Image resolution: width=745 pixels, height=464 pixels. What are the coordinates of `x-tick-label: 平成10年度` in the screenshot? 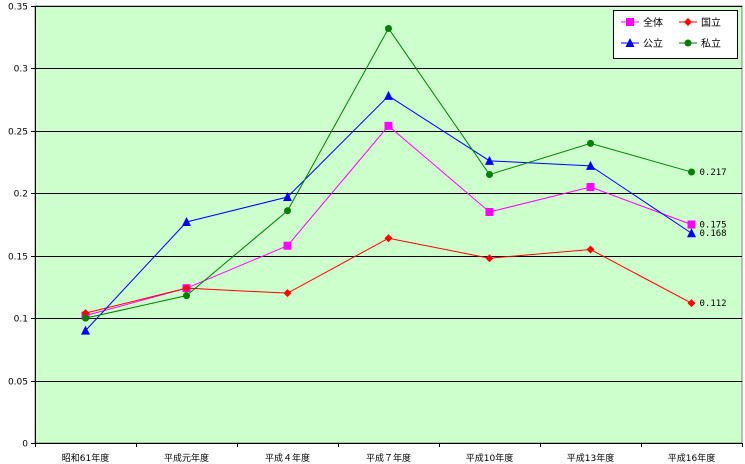 It's located at (489, 458).